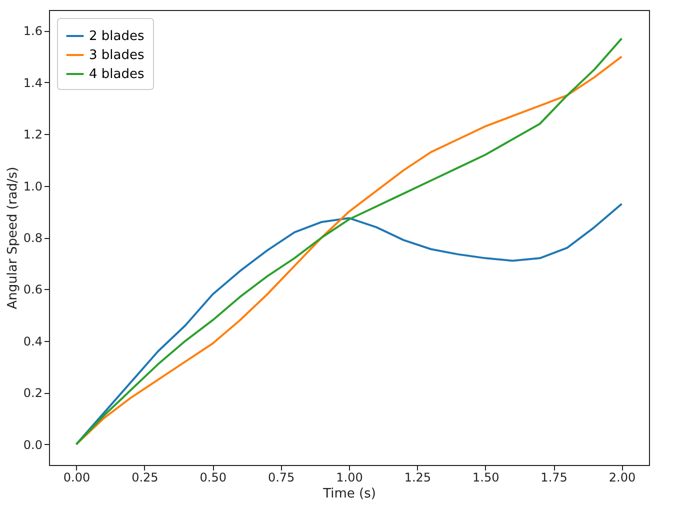 The width and height of the screenshot is (686, 527). I want to click on y-tick-label: 0.6, so click(32, 289).